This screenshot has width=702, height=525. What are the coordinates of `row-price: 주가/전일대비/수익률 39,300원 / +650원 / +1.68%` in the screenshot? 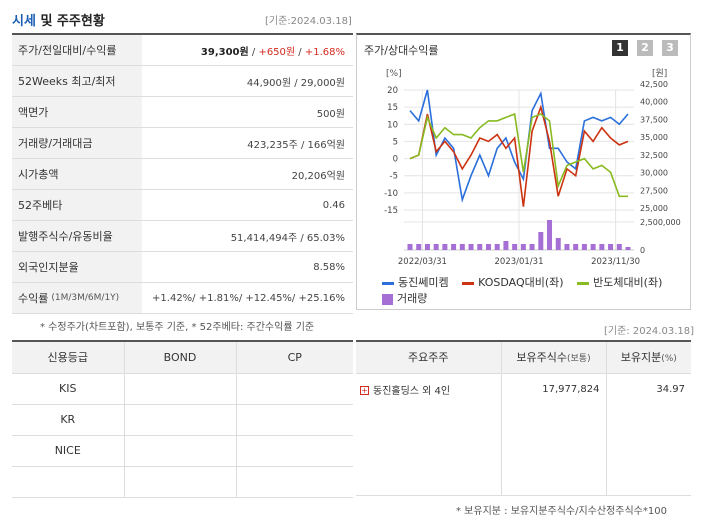 It's located at (182, 50).